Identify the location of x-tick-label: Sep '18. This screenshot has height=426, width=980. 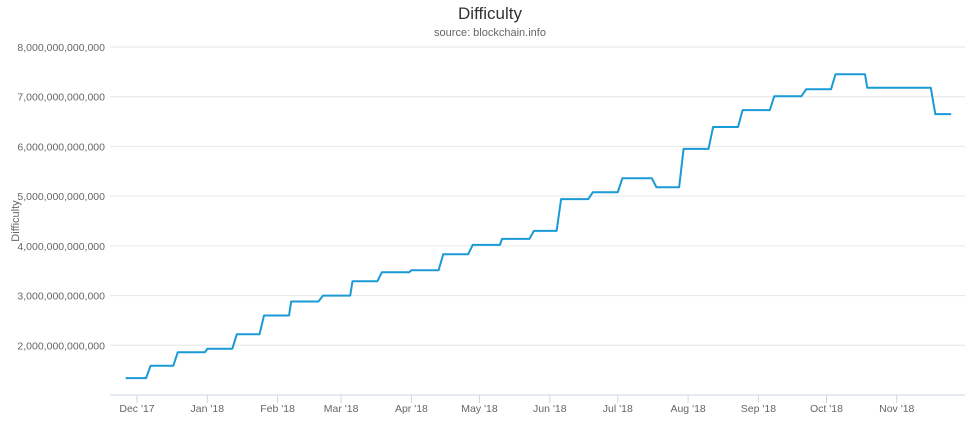
(758, 409).